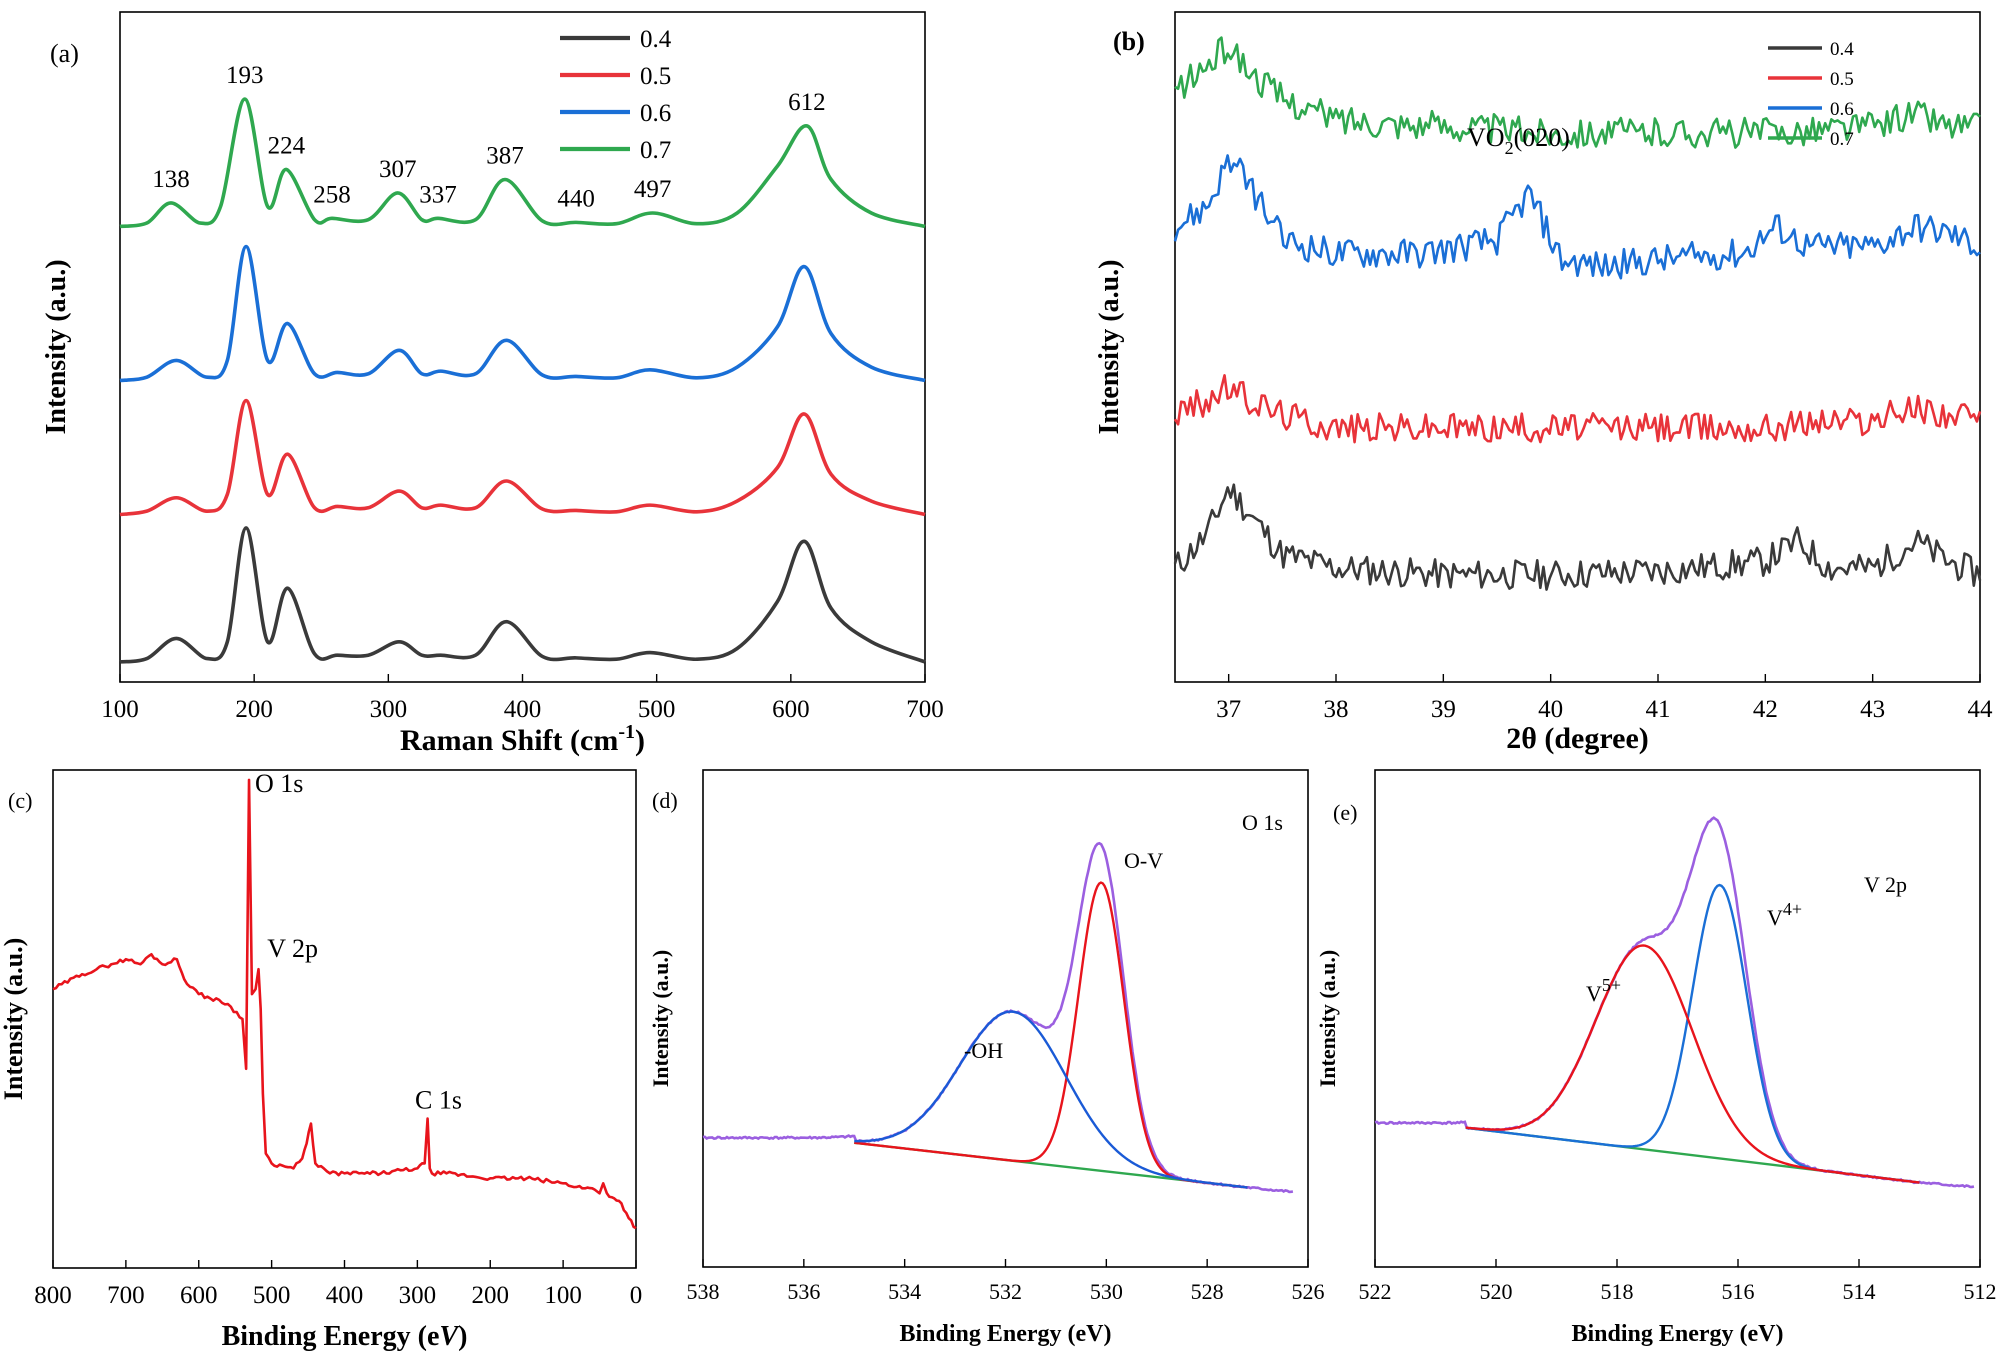  I want to click on x-tick-label: 532, so click(1005, 1291).